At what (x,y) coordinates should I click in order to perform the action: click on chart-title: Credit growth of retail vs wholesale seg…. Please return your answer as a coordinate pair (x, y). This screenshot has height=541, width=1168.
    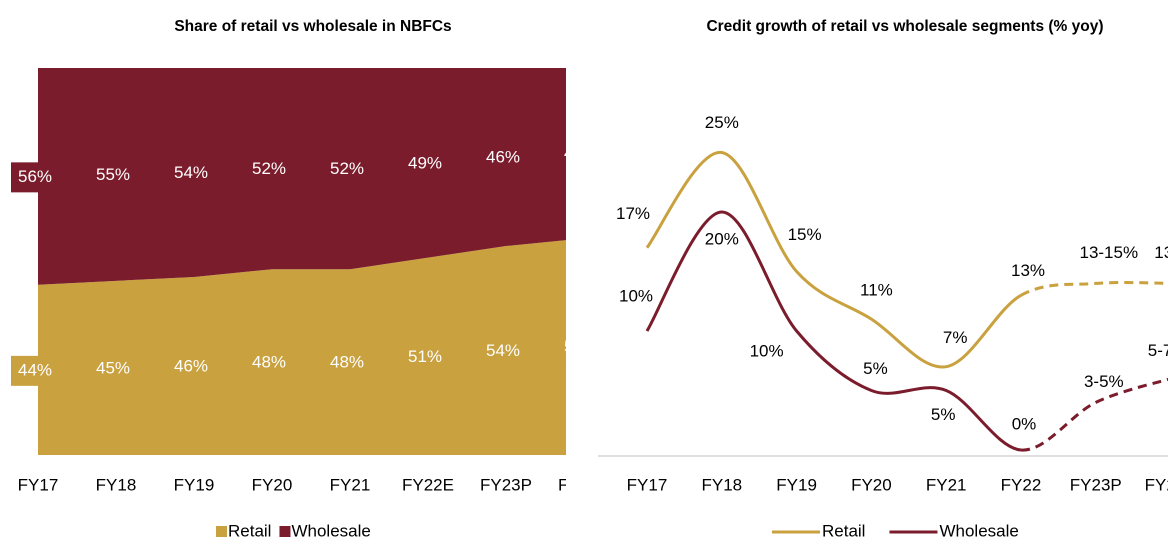
    Looking at the image, I should click on (905, 26).